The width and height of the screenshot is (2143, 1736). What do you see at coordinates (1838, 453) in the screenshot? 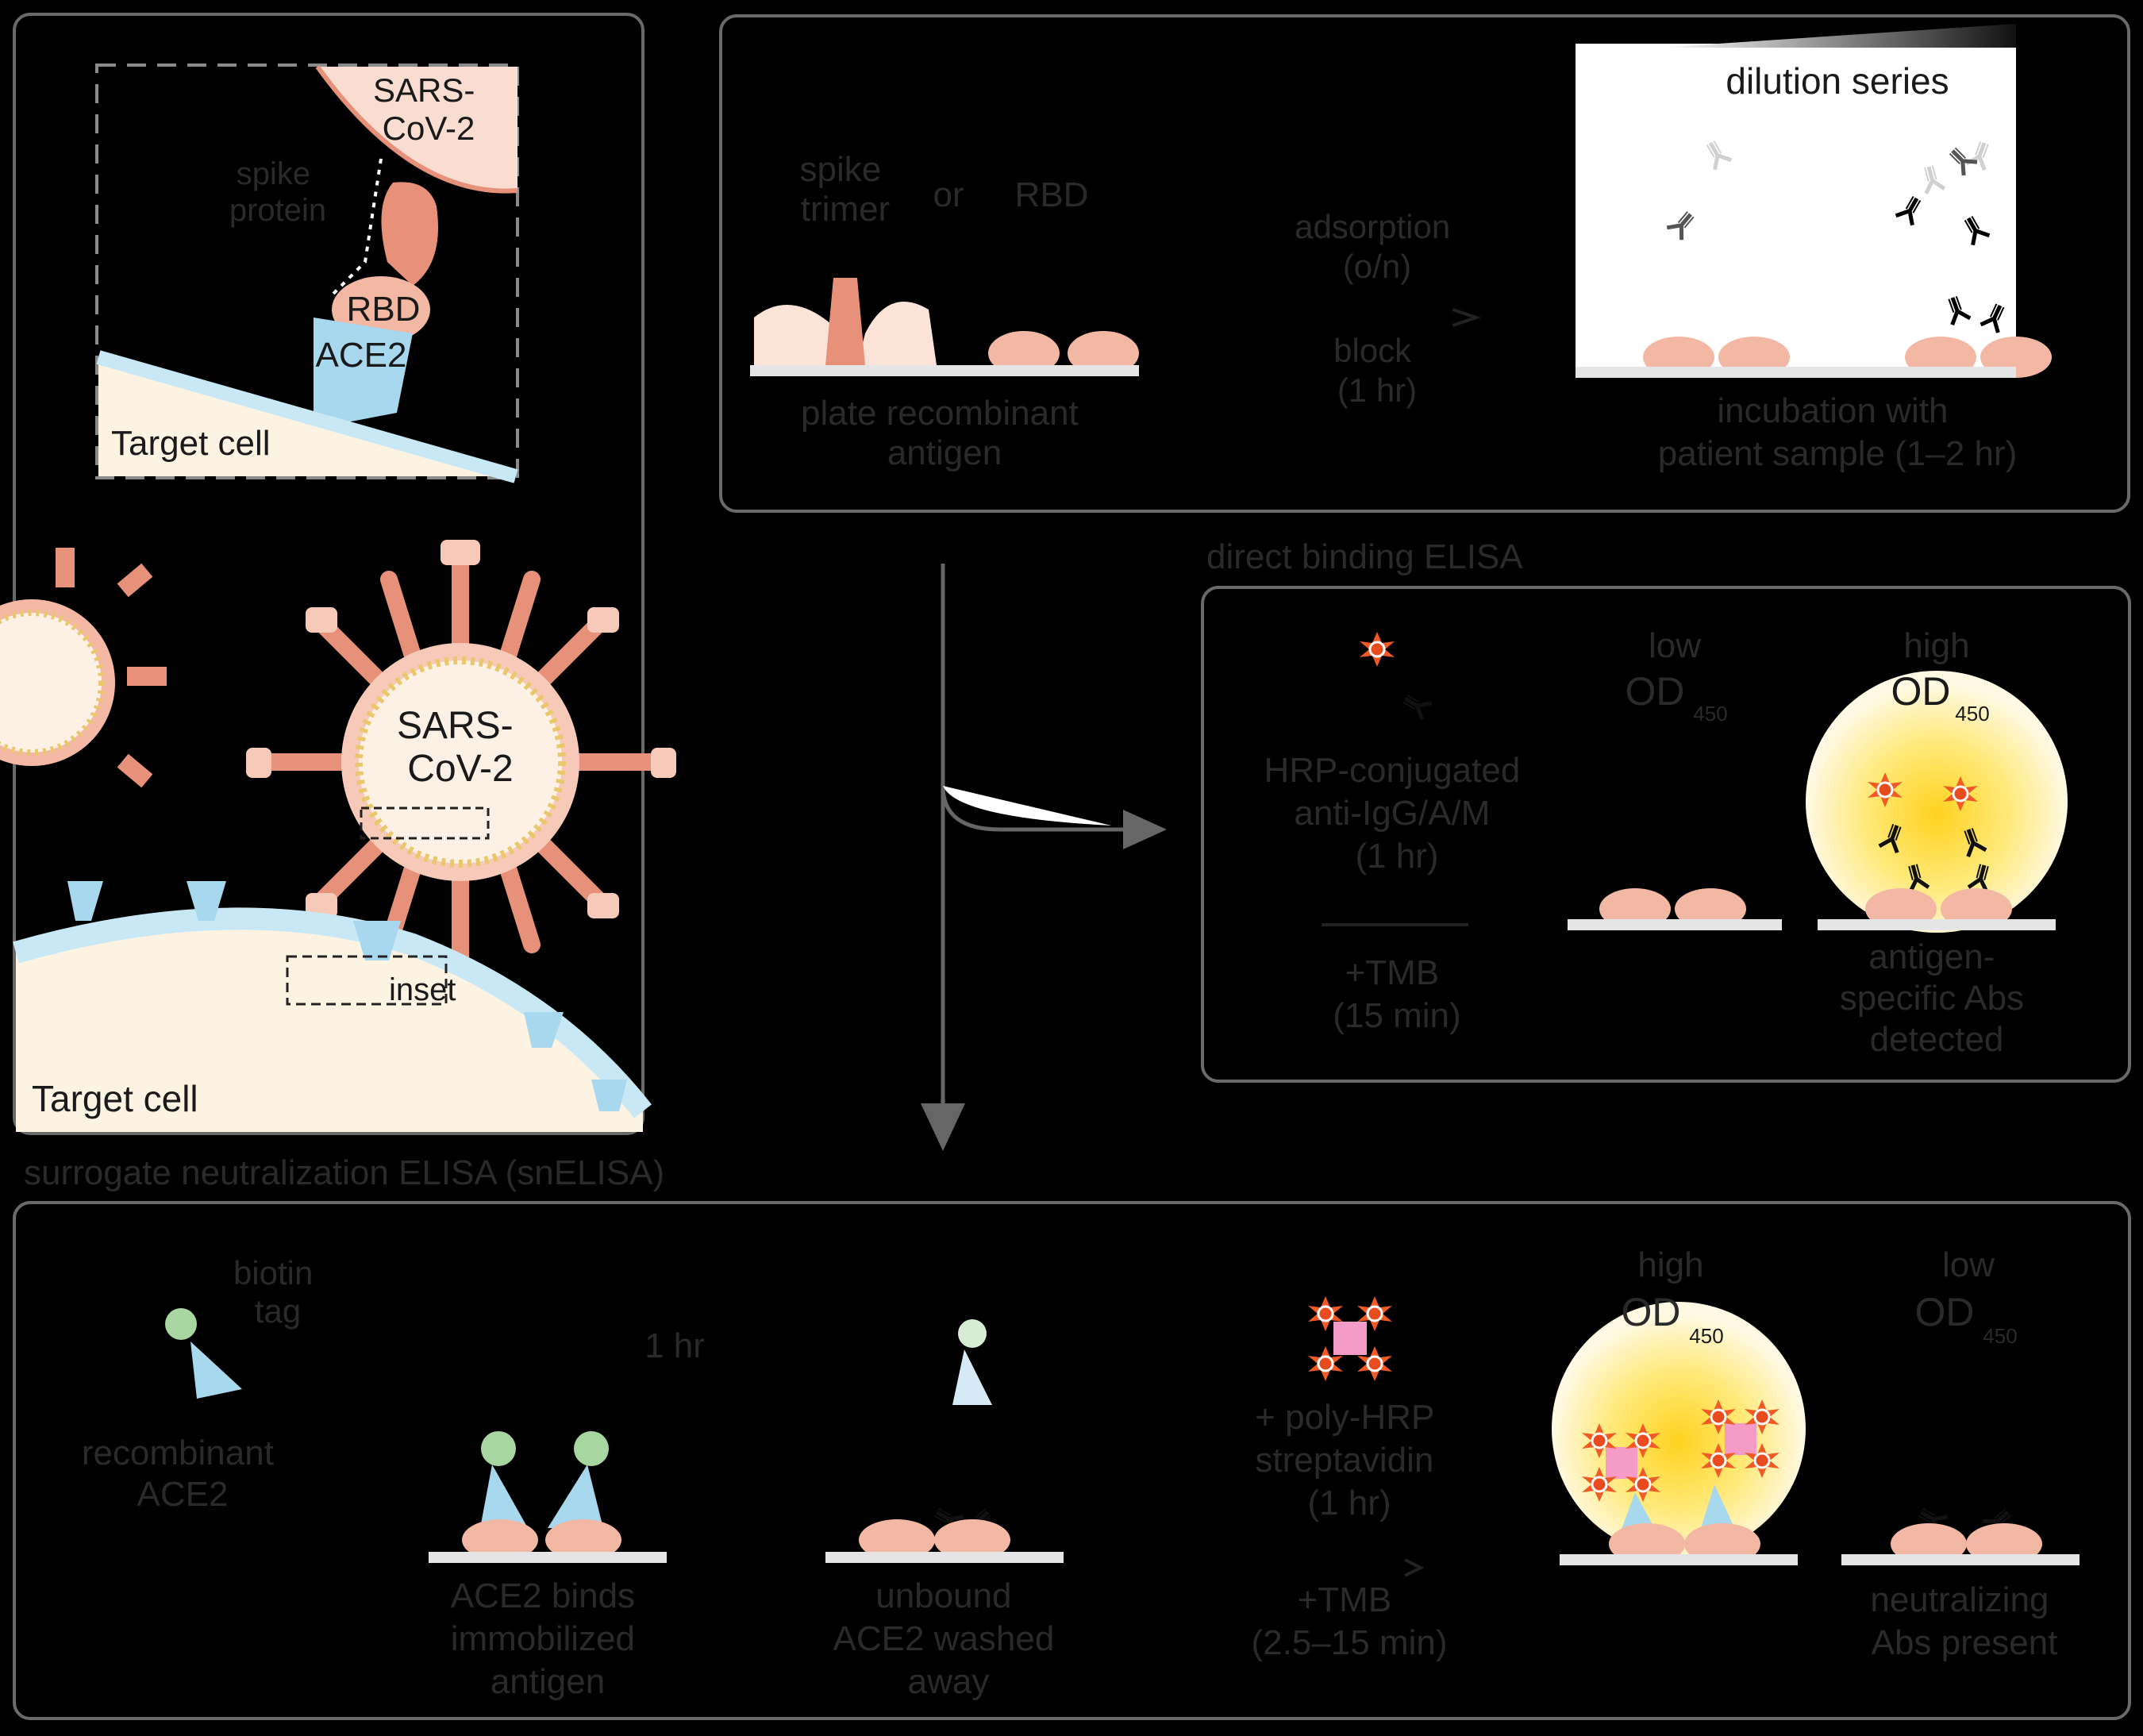
I see `incubation-line2: patient sample (1–2 hr)` at bounding box center [1838, 453].